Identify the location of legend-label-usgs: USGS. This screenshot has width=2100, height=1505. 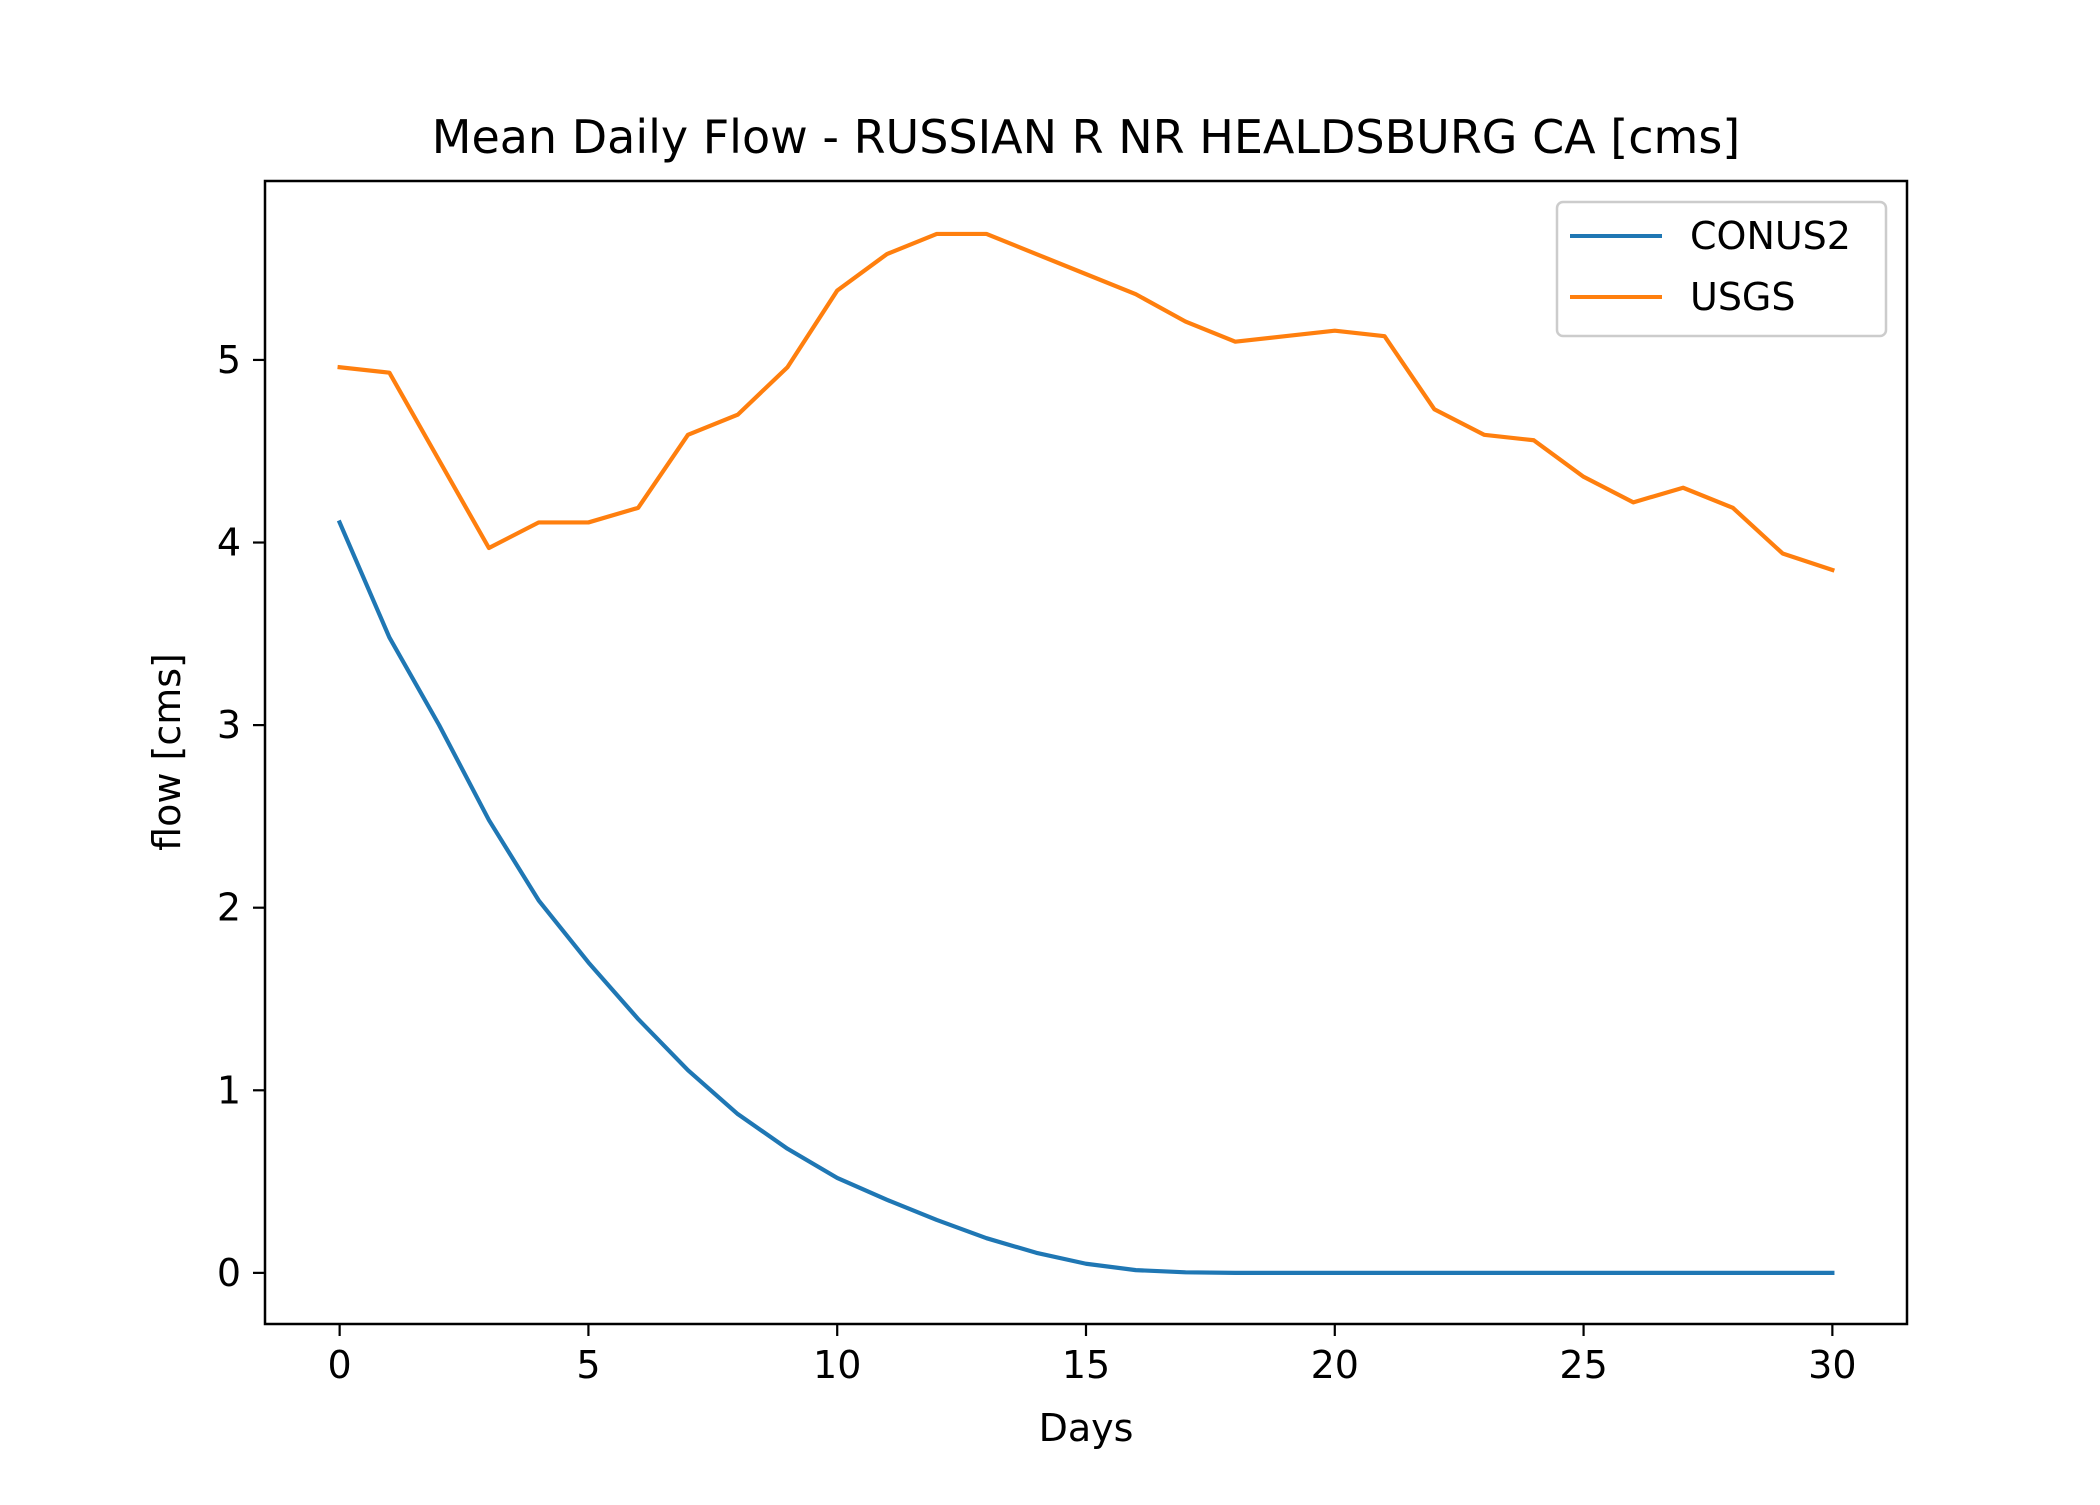
(1743, 297).